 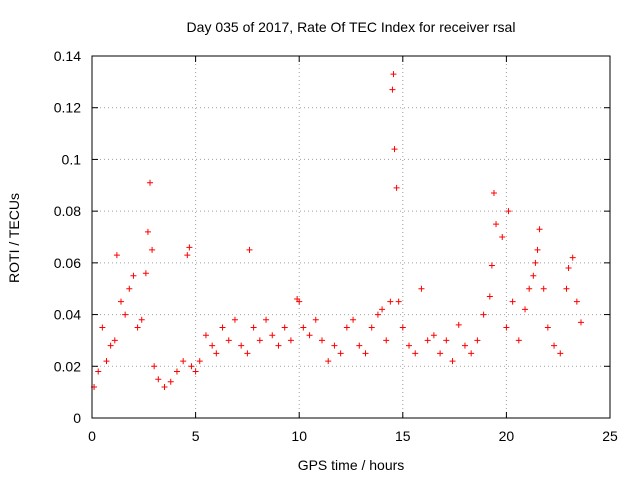 I want to click on y-tick-label: 0.1, so click(x=72, y=159).